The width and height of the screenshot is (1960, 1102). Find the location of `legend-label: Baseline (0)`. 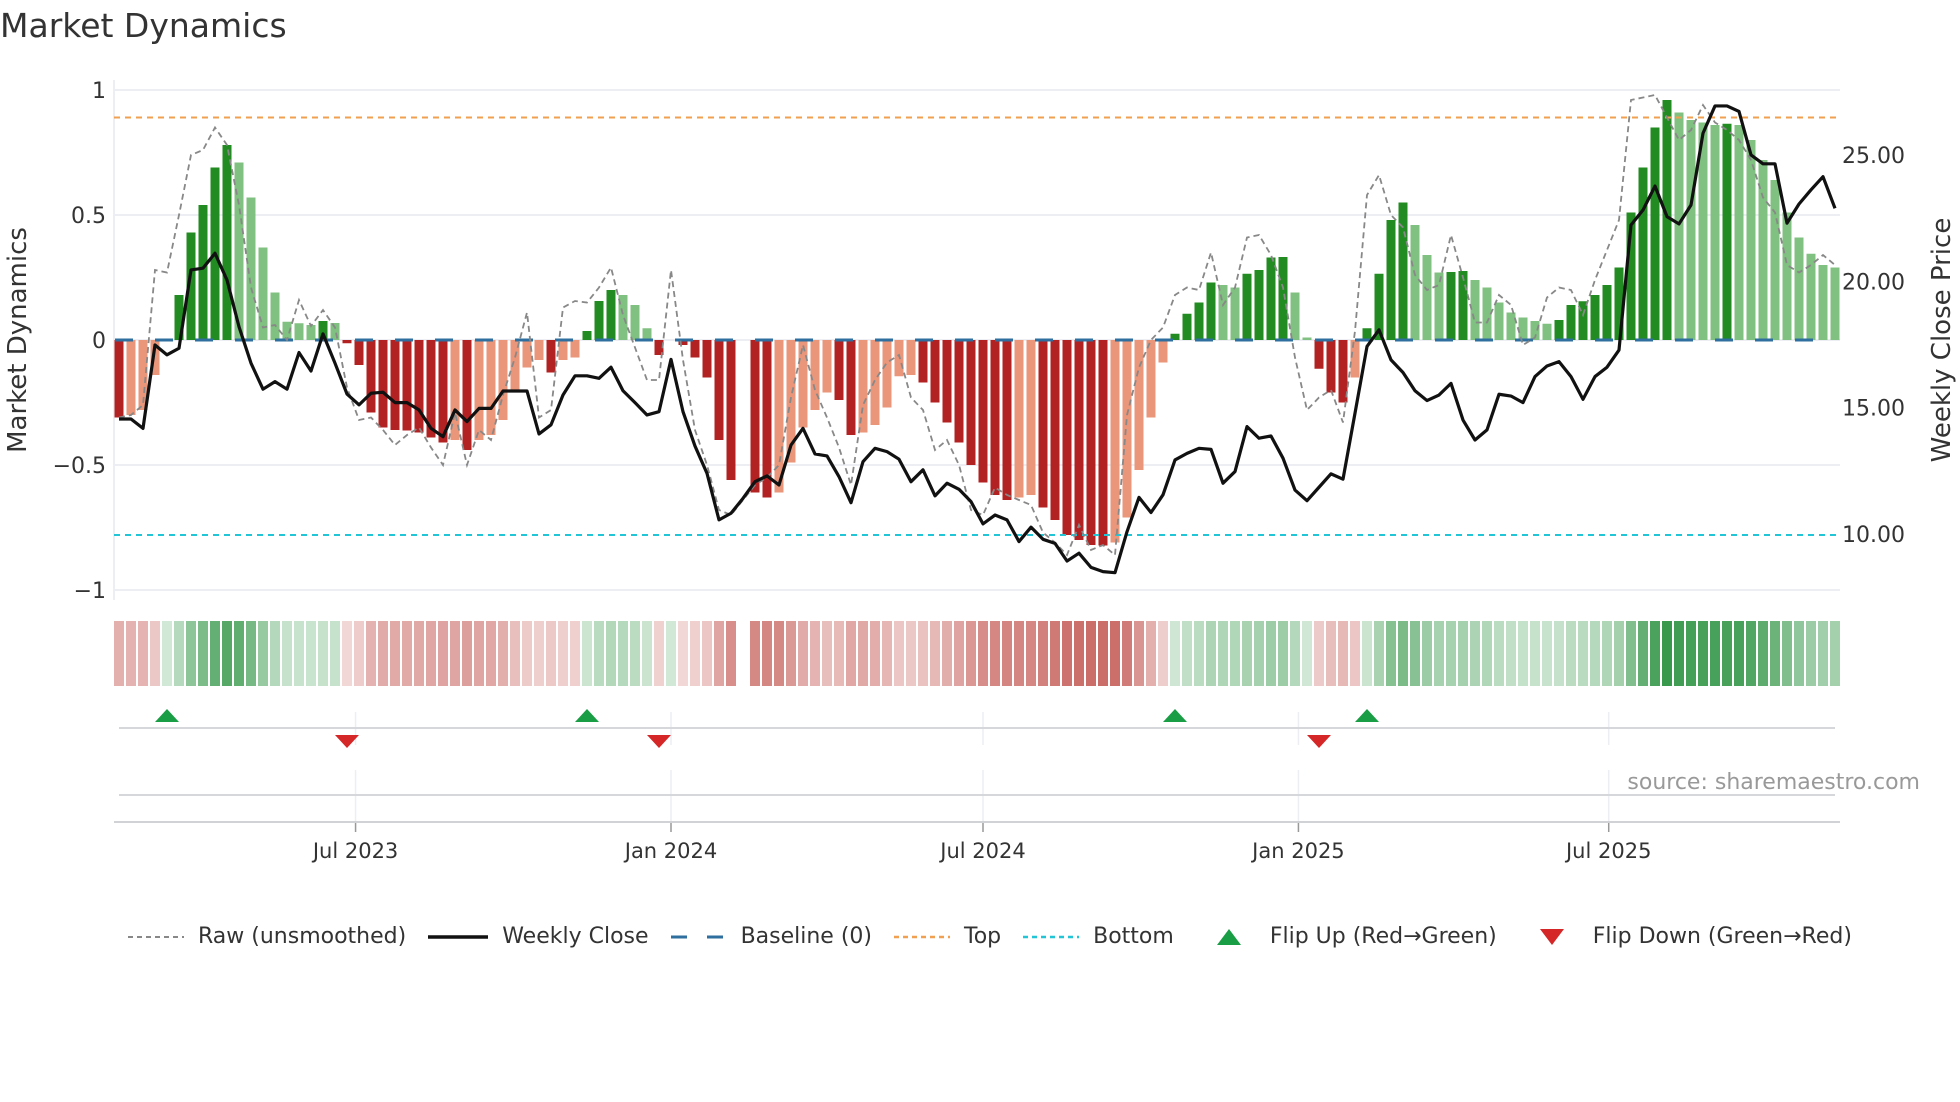

legend-label: Baseline (0) is located at coordinates (806, 936).